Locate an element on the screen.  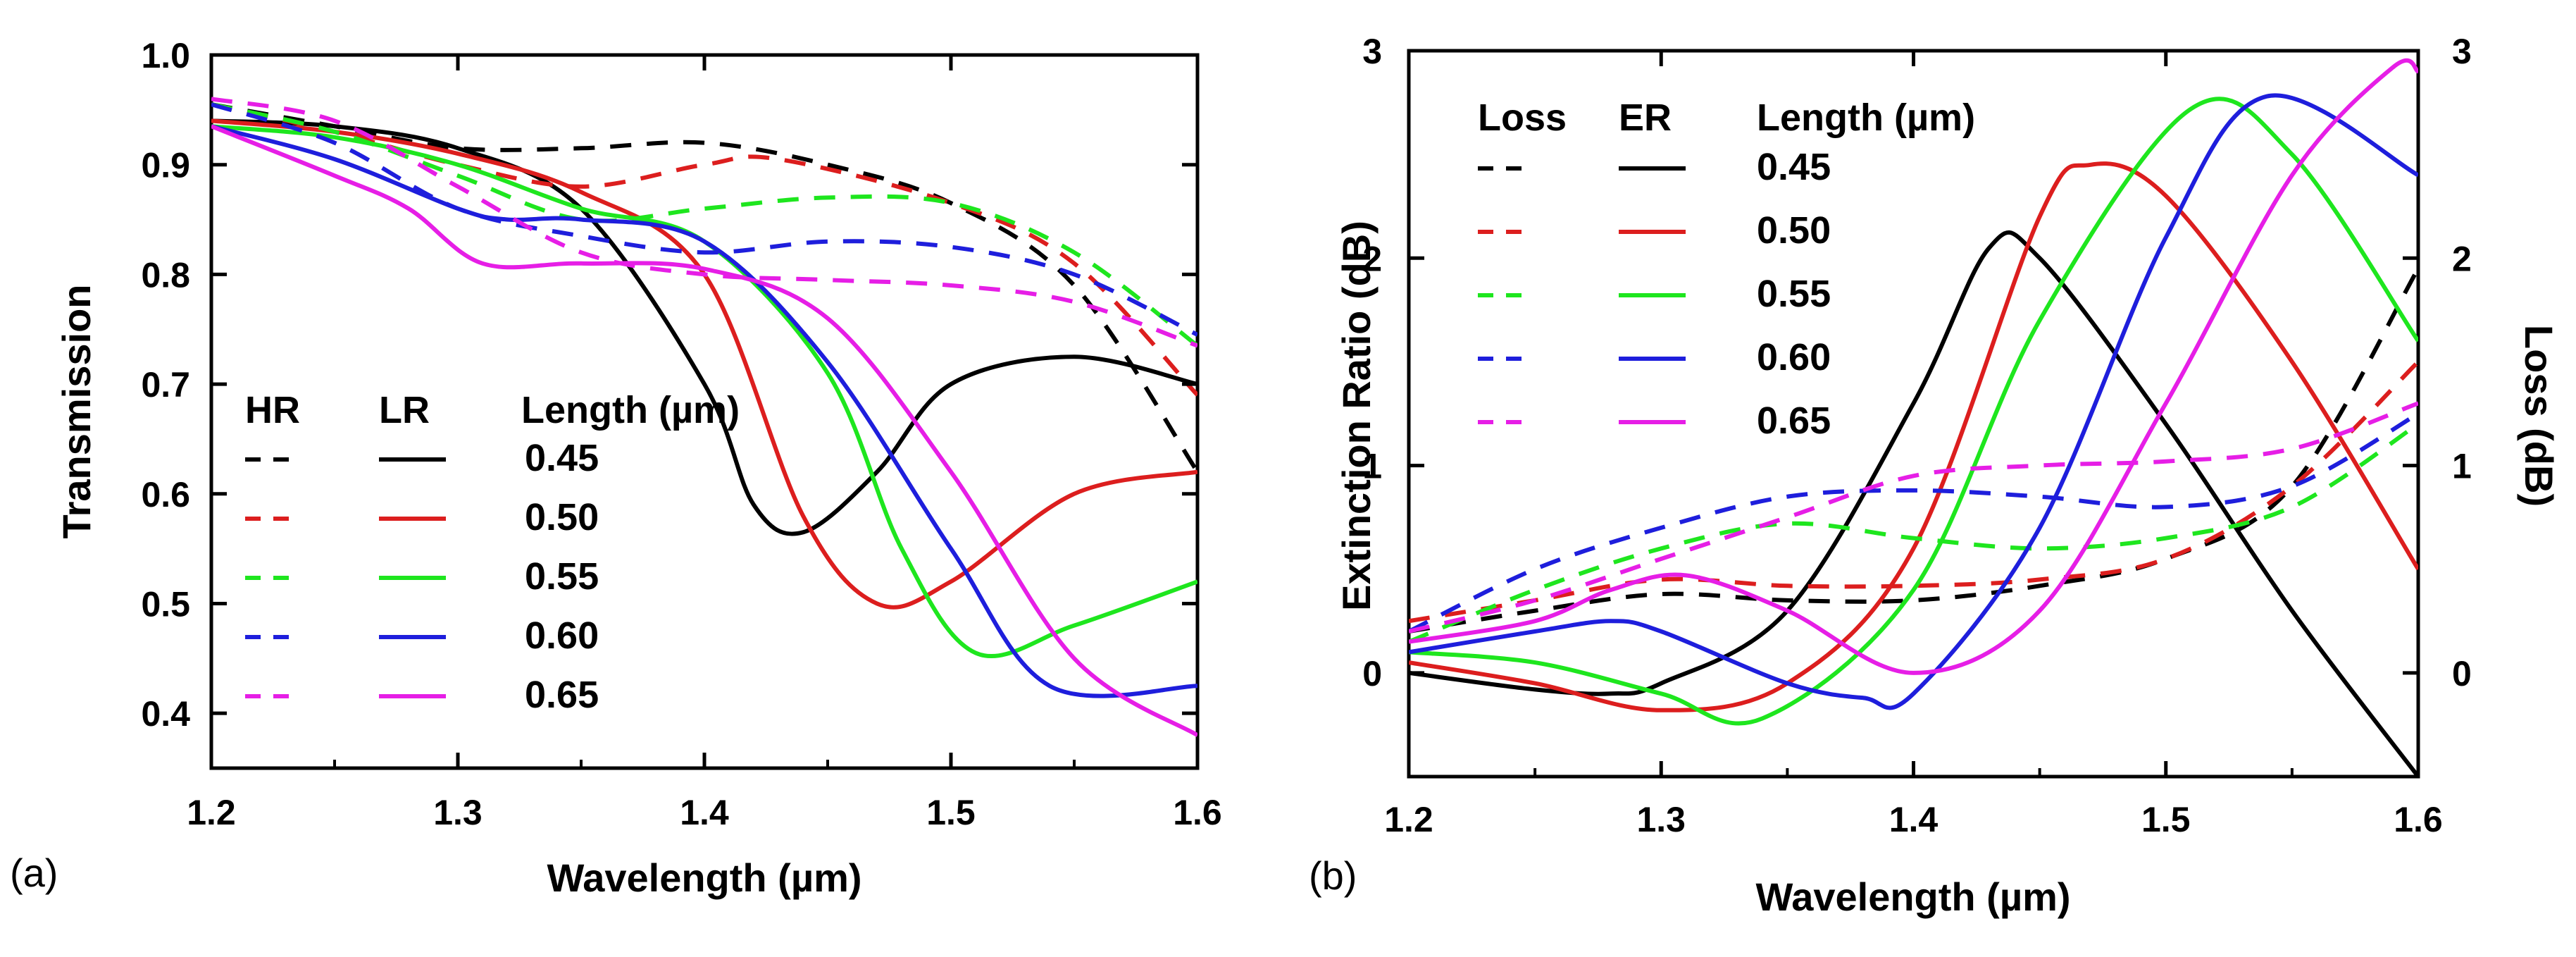
panel-label: (a) is located at coordinates (34, 873).